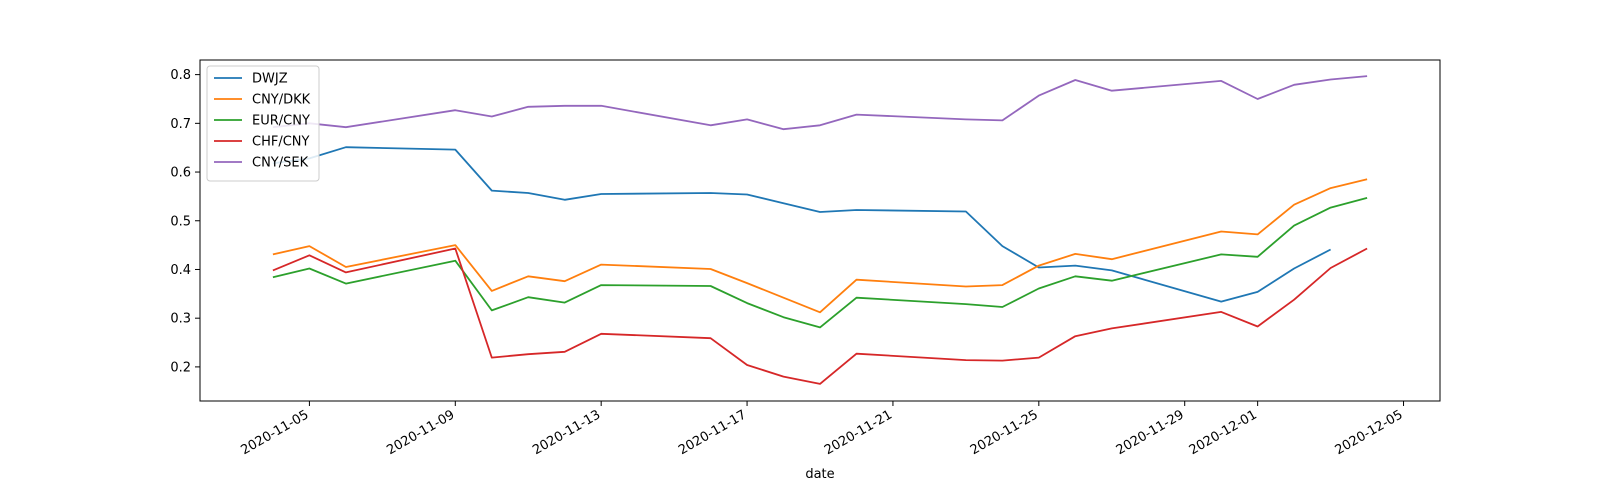 Image resolution: width=1600 pixels, height=500 pixels. I want to click on y-tick-label: 0.8, so click(180, 75).